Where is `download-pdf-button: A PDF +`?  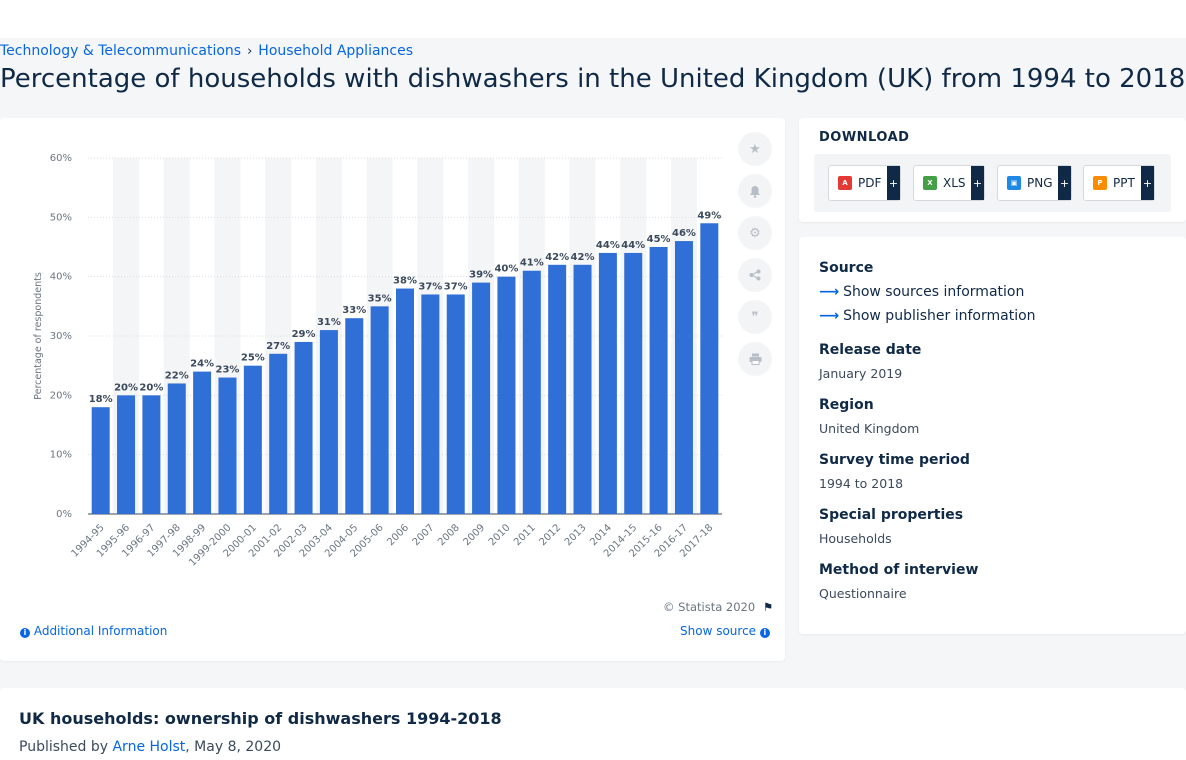
download-pdf-button: A PDF + is located at coordinates (864, 183).